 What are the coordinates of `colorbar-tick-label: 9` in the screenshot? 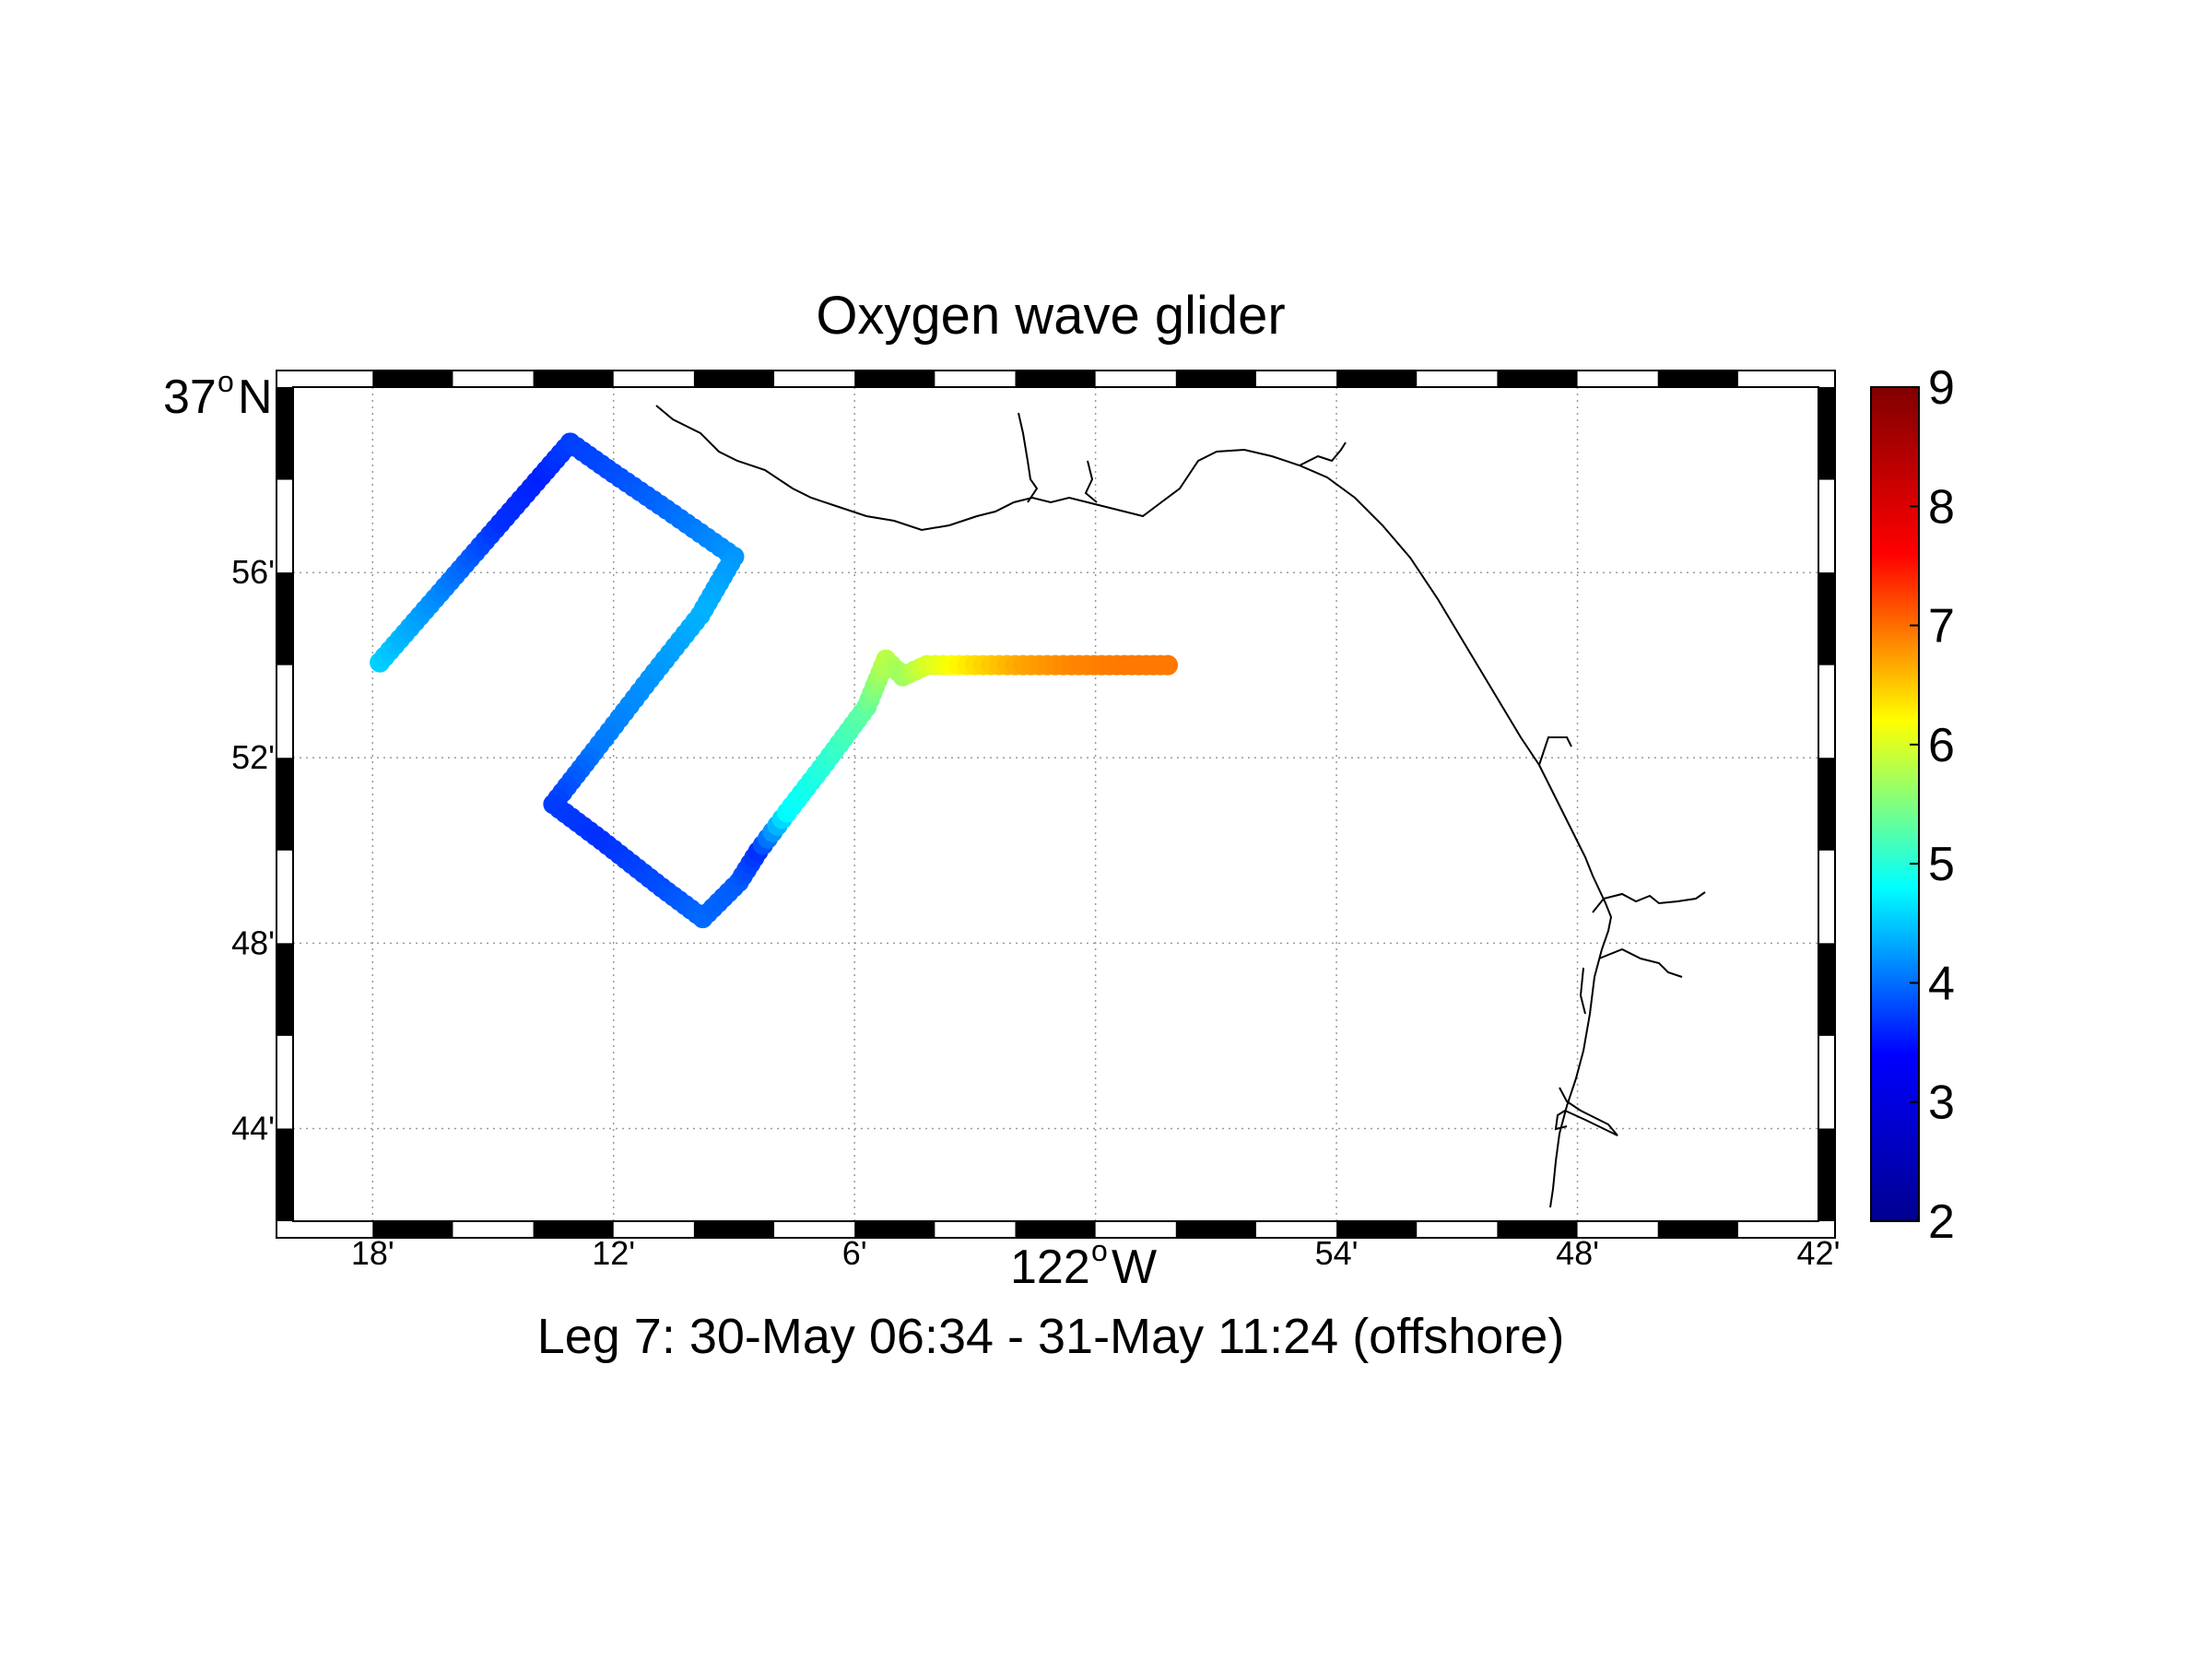 It's located at (1941, 388).